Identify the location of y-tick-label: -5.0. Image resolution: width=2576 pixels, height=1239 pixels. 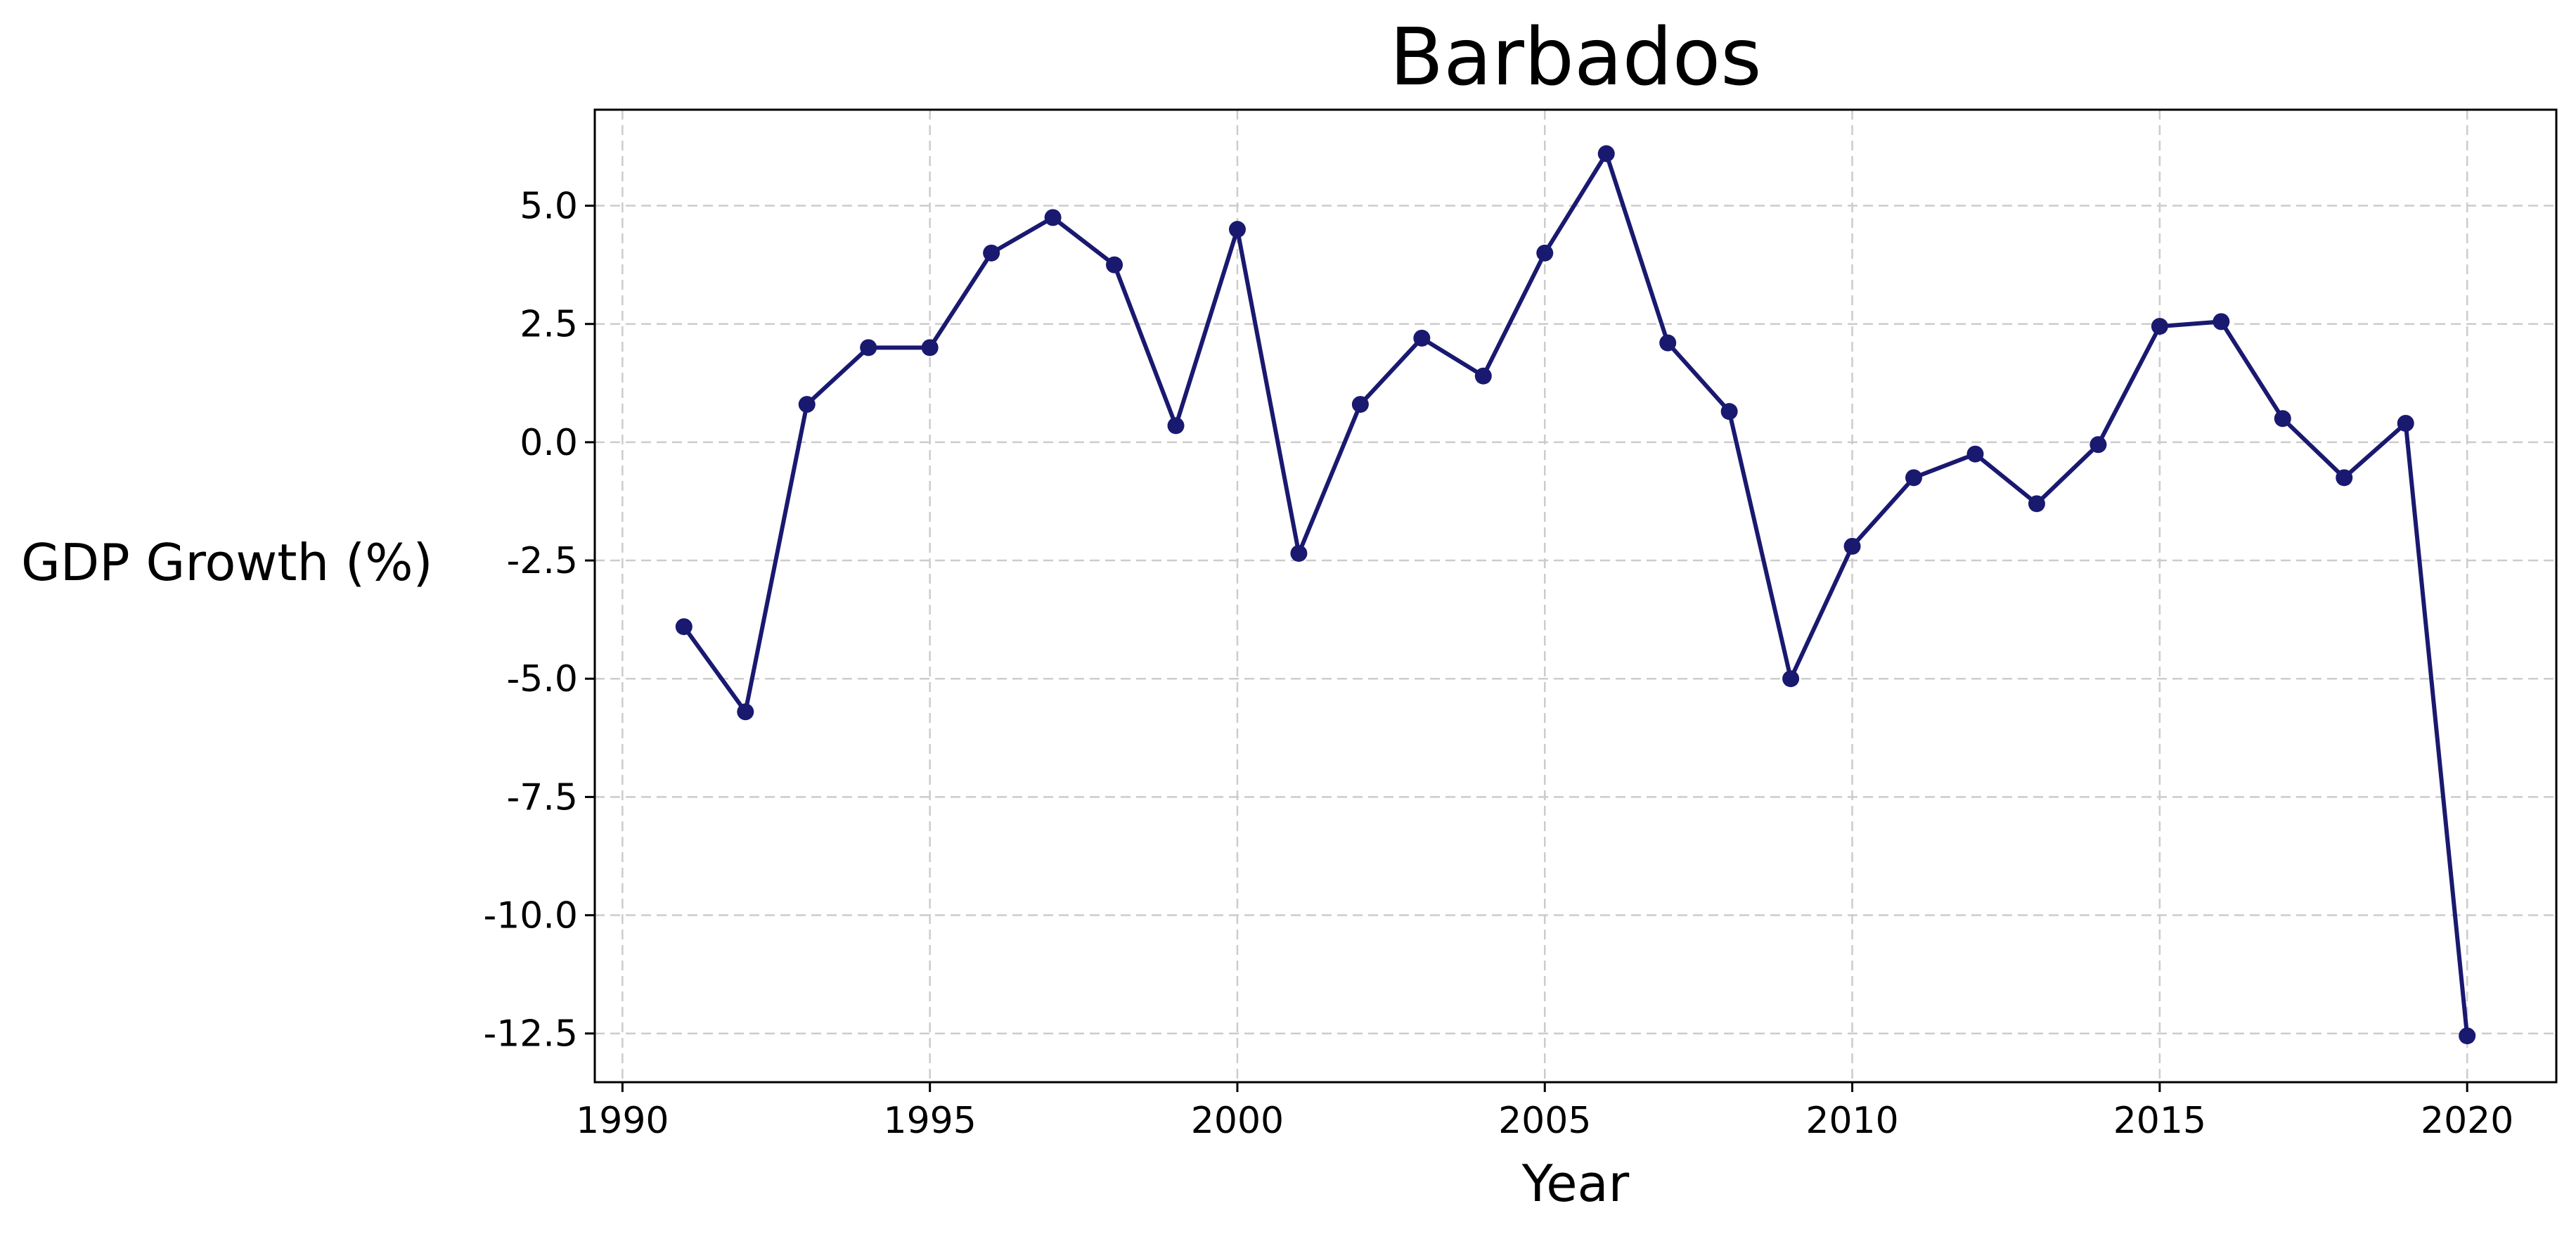
(542, 679).